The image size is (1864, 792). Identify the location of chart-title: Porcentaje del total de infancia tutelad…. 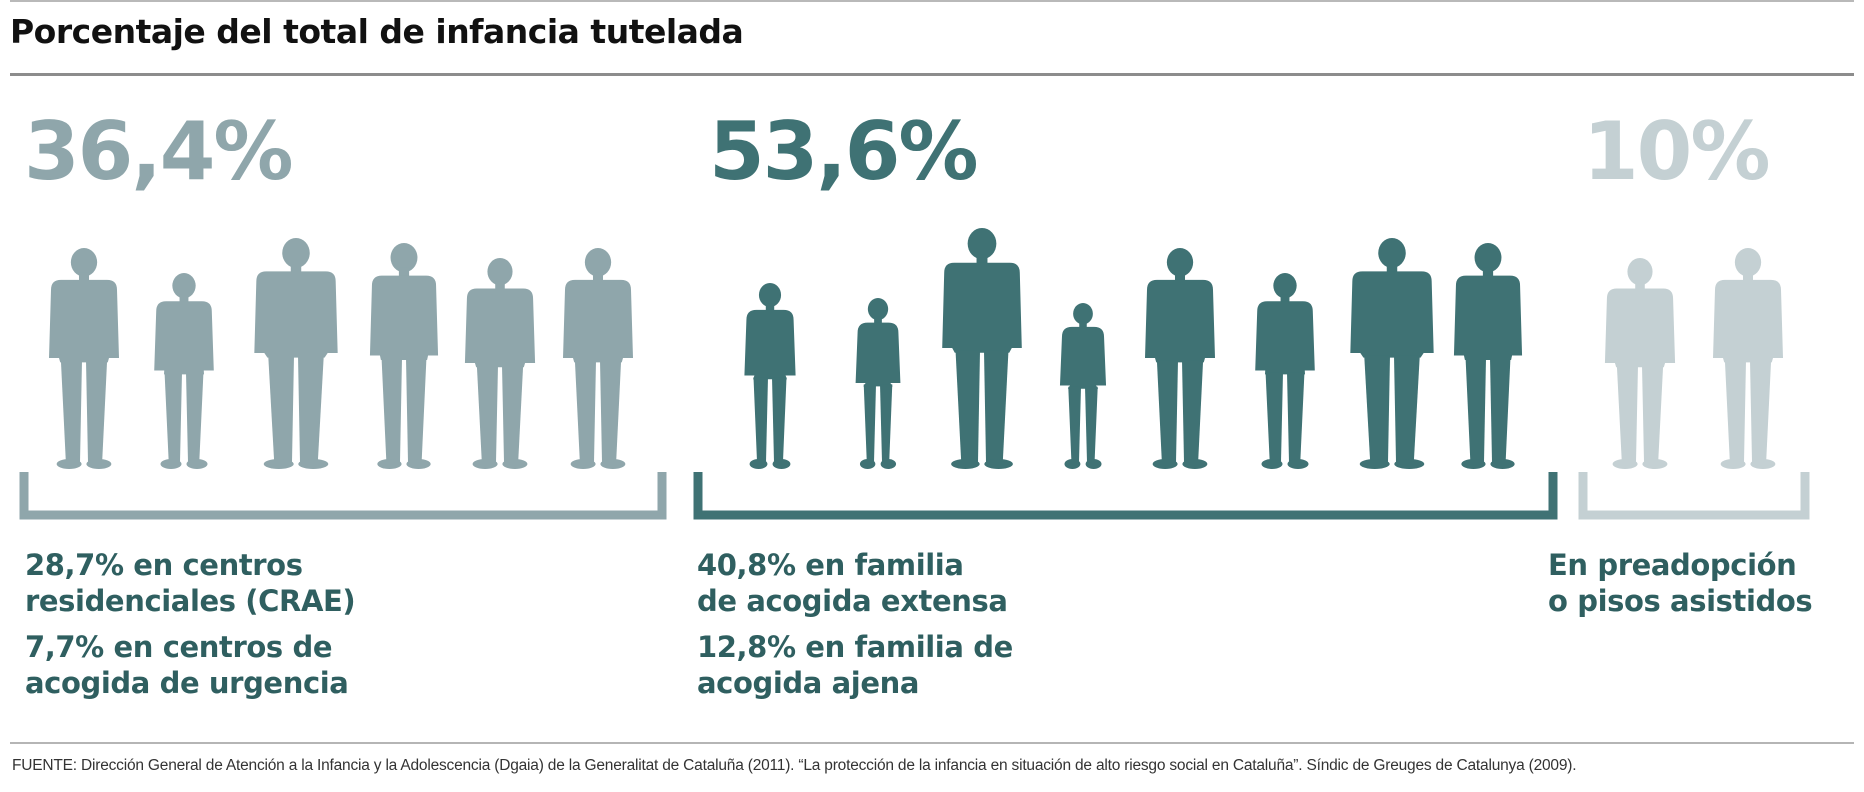
(377, 31).